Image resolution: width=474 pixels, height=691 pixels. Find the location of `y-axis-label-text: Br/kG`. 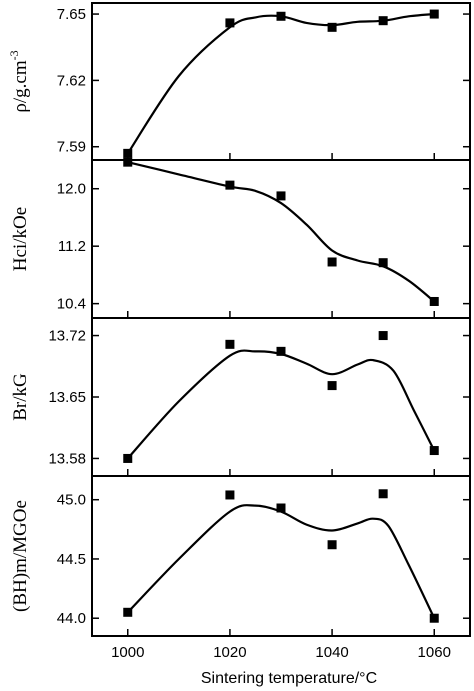

y-axis-label-text: Br/kG is located at coordinates (20, 397).